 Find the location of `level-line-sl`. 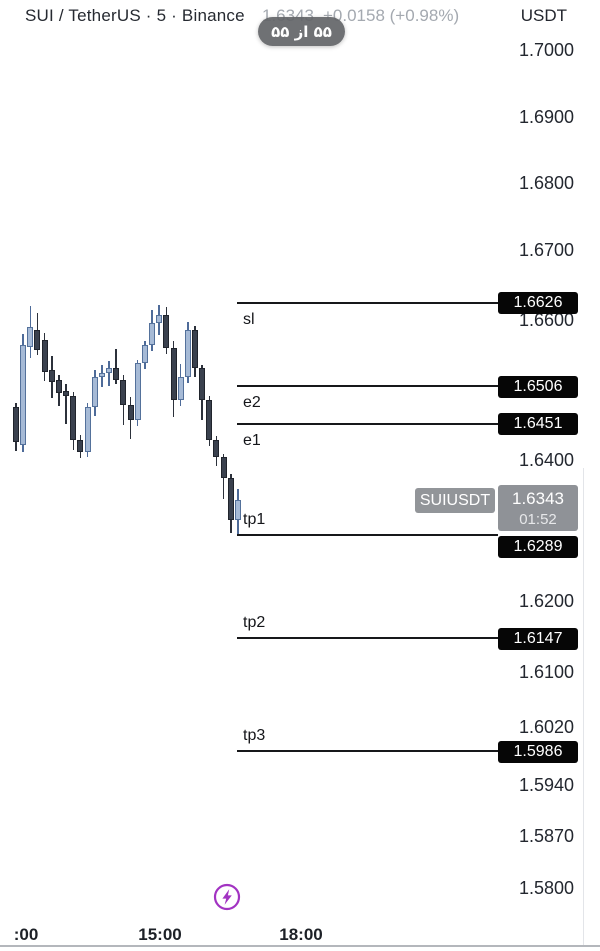

level-line-sl is located at coordinates (367, 303).